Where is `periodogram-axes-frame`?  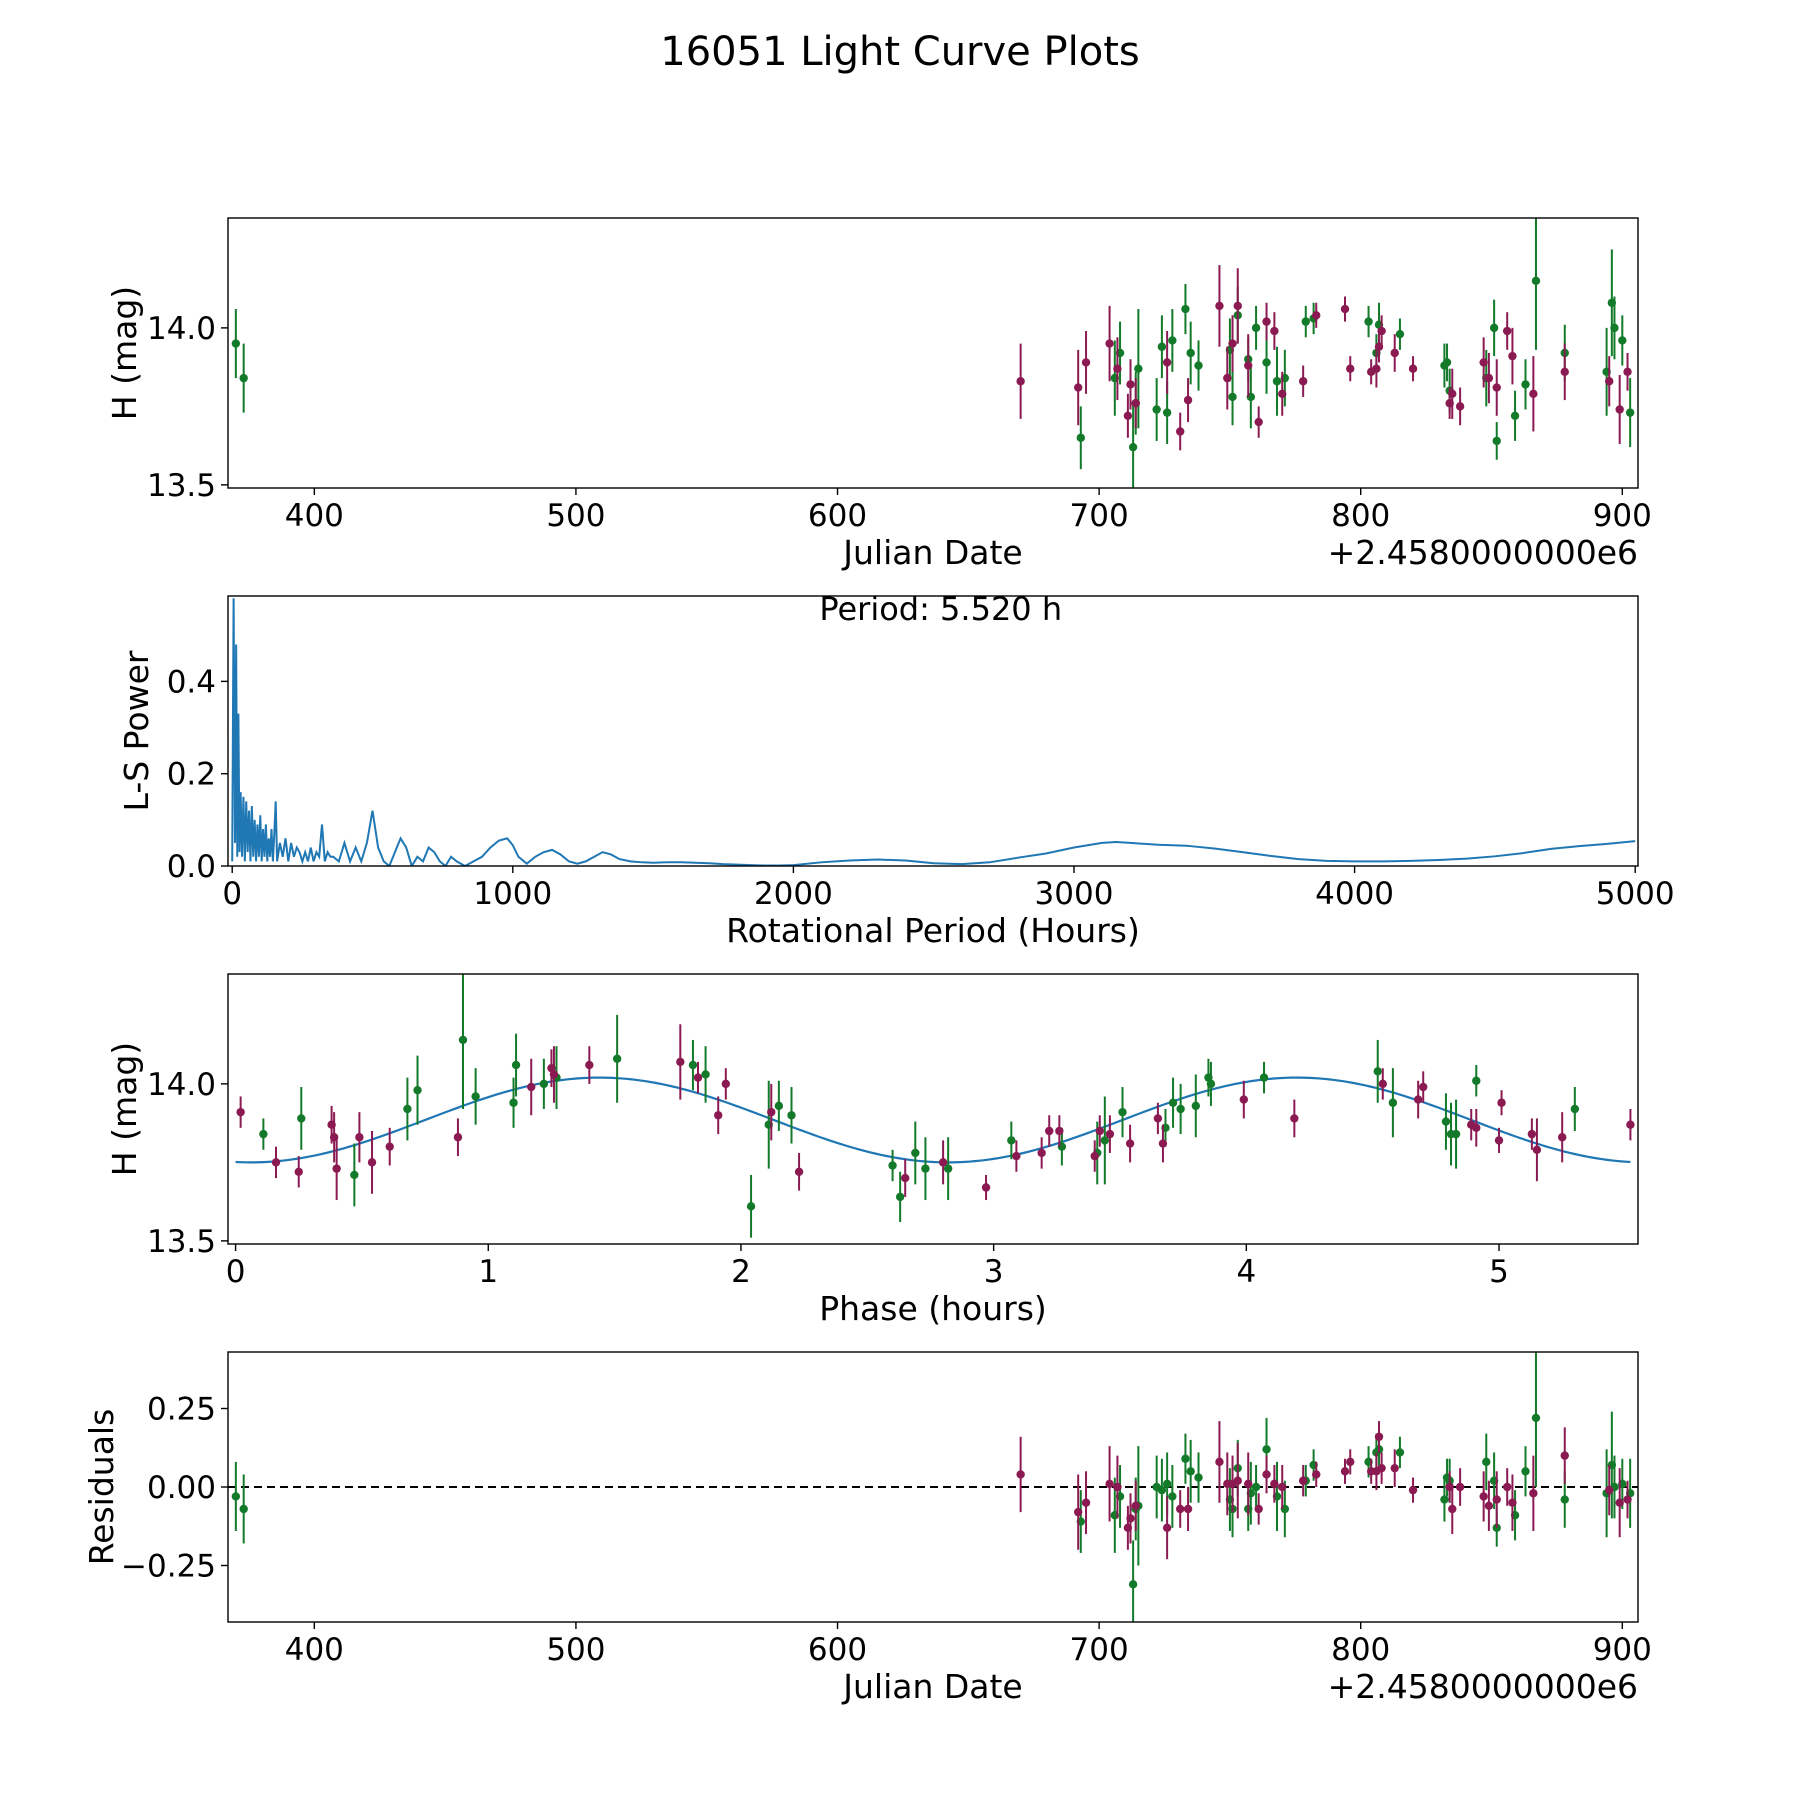
periodogram-axes-frame is located at coordinates (933, 731).